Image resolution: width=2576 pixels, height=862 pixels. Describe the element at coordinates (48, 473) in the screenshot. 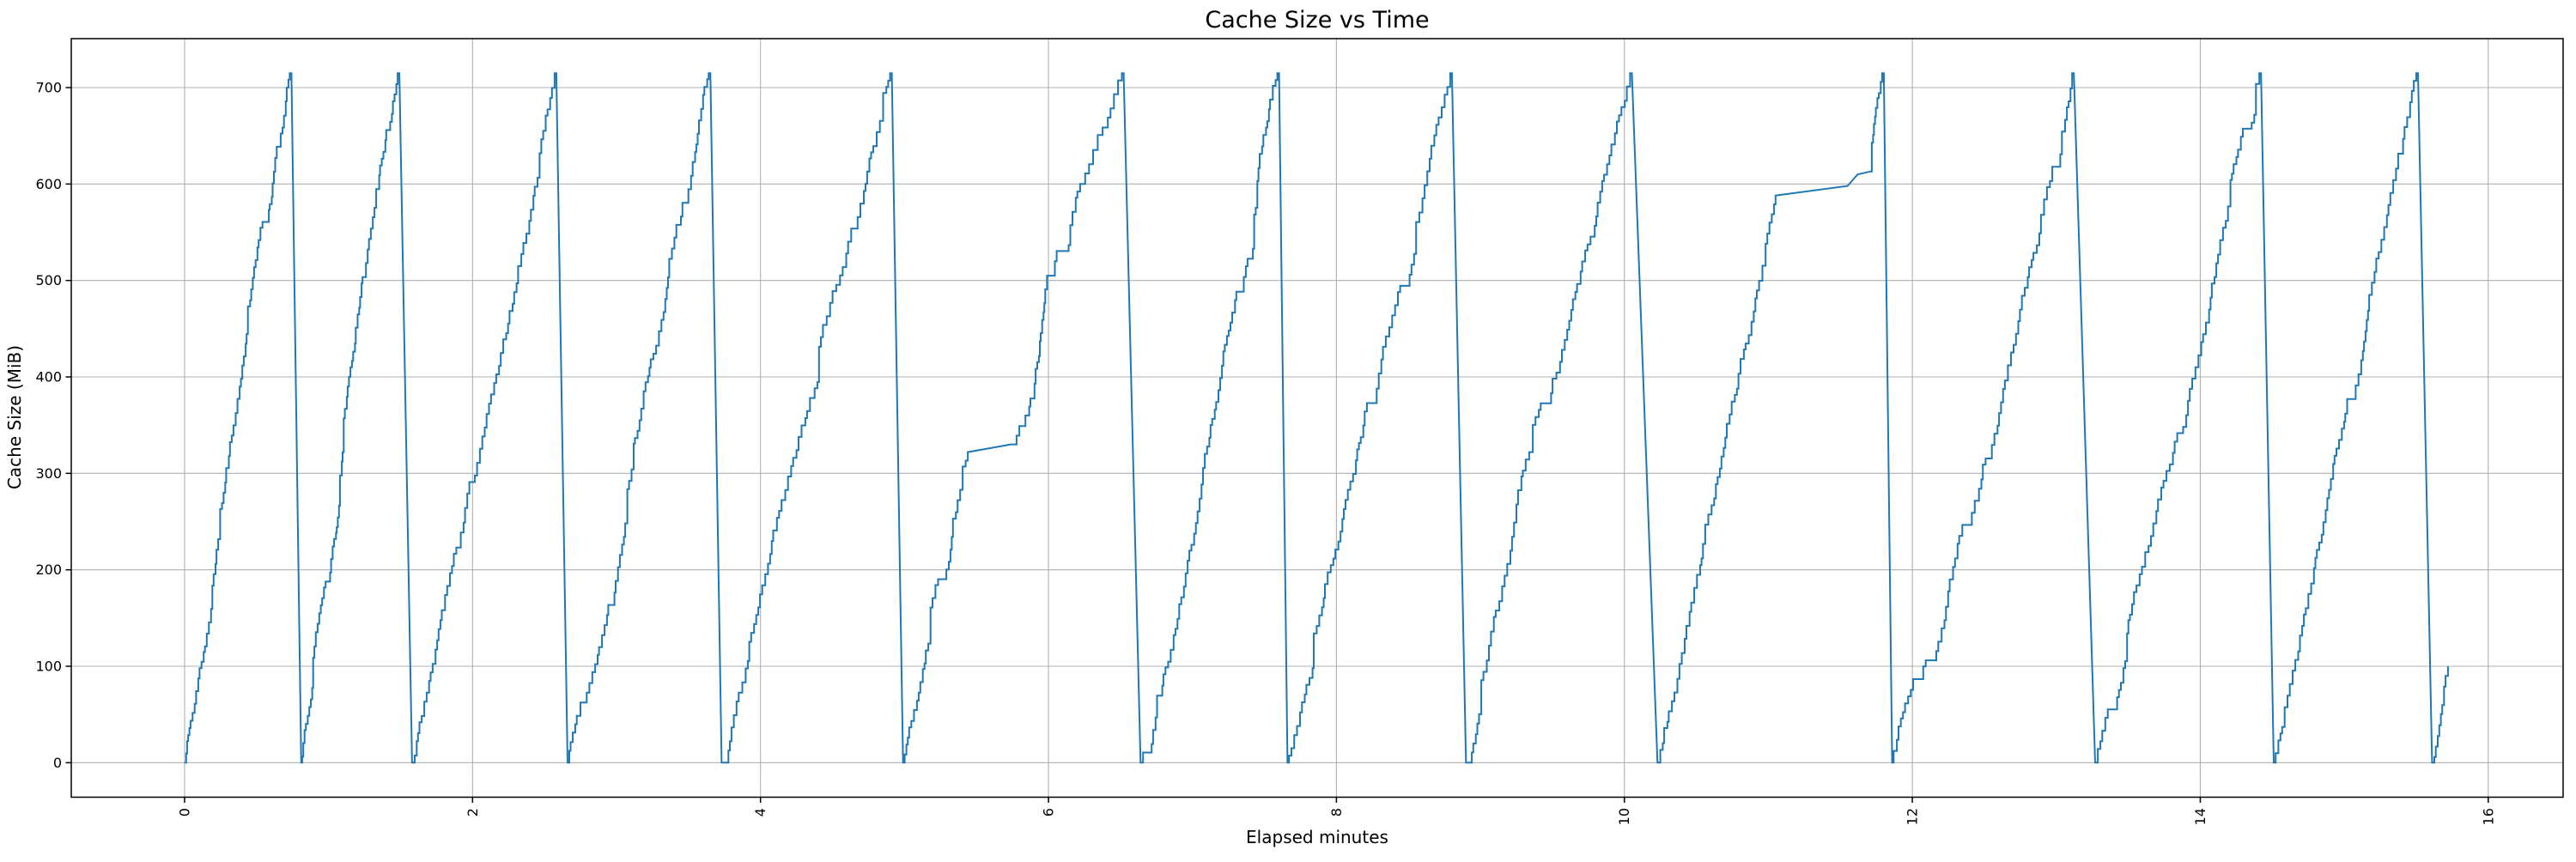

I see `y-tick-label: 300` at that location.